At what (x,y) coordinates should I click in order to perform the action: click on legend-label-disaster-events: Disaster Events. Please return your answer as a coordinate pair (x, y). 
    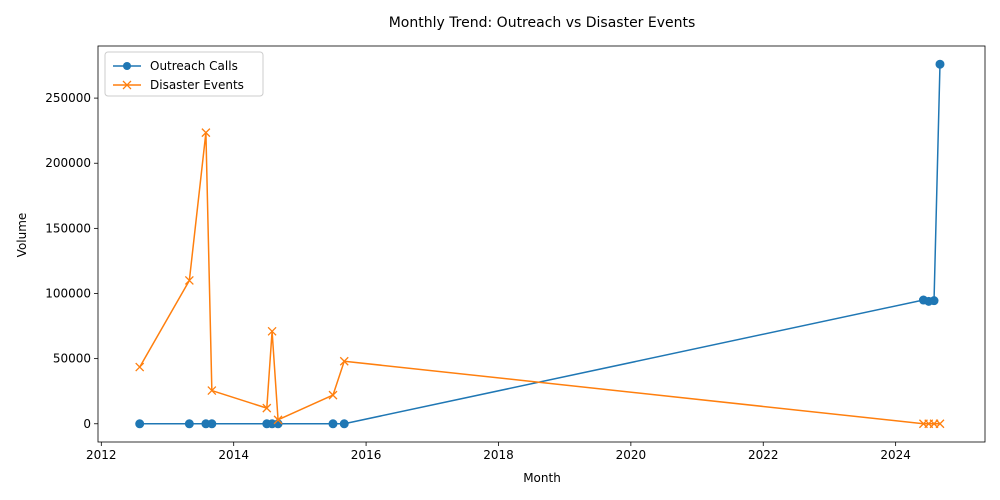
    Looking at the image, I should click on (197, 85).